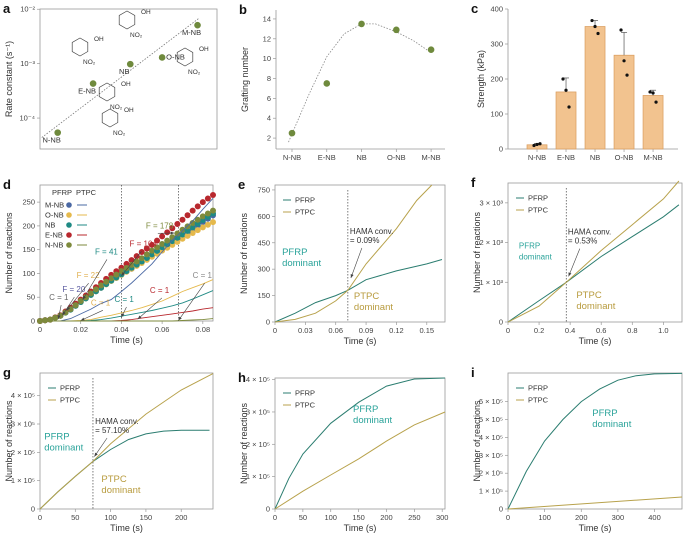 The width and height of the screenshot is (685, 535). Describe the element at coordinates (496, 44) in the screenshot. I see `y-tick-label: 300` at that location.